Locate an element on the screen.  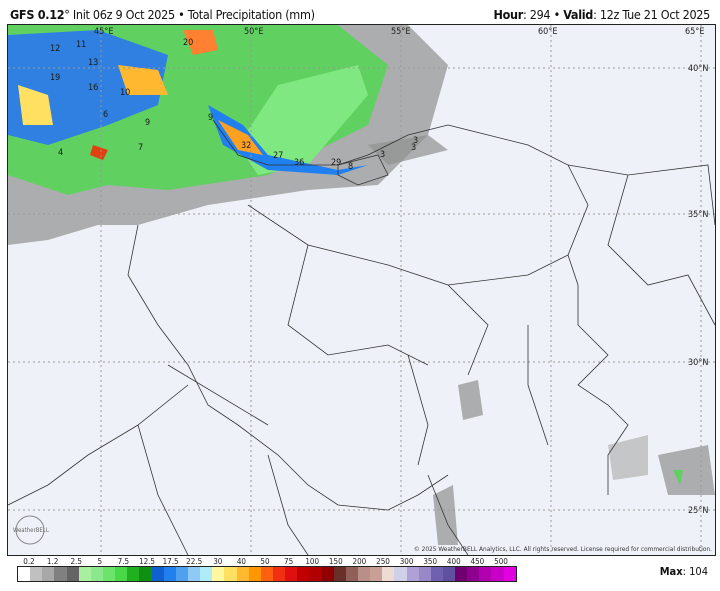
product-name: Total Precipitation (mm) is located at coordinates (251, 14).